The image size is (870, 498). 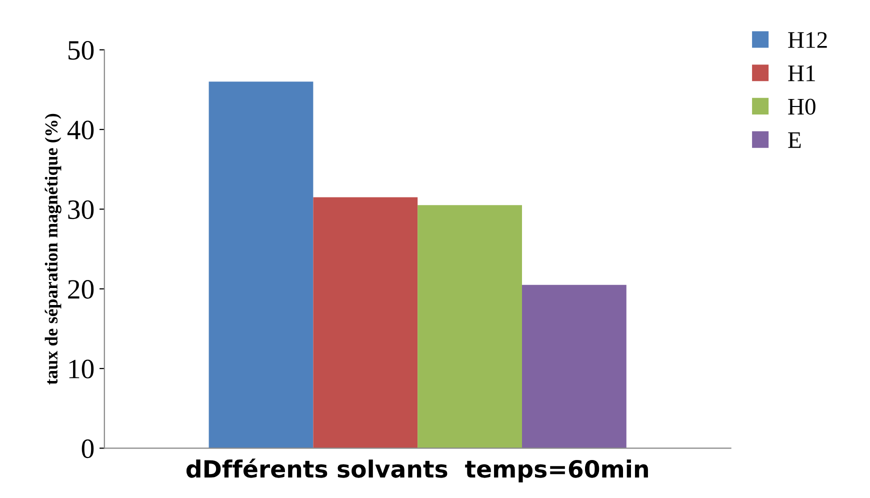 I want to click on legend-label: H12, so click(x=807, y=40).